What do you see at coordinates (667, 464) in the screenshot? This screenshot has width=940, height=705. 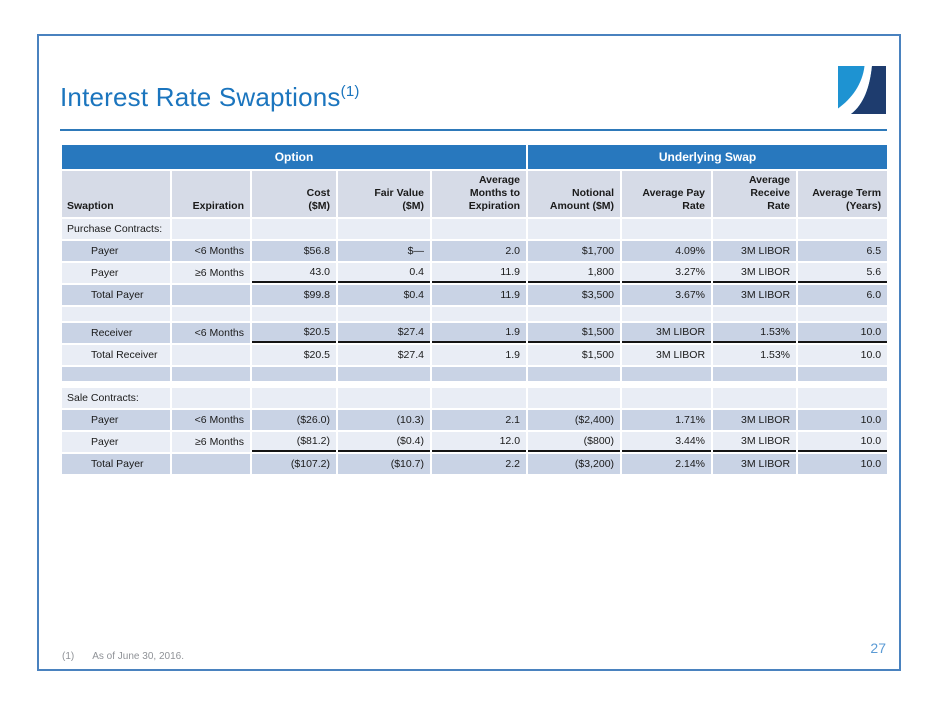 I see `cell-average-pay: 2.14%` at bounding box center [667, 464].